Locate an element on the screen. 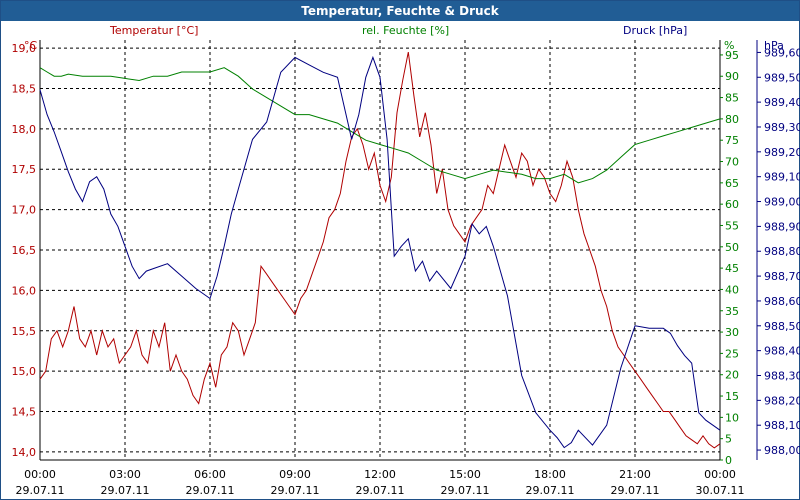  pressure-tick-label: 989,60 is located at coordinates (782, 52).